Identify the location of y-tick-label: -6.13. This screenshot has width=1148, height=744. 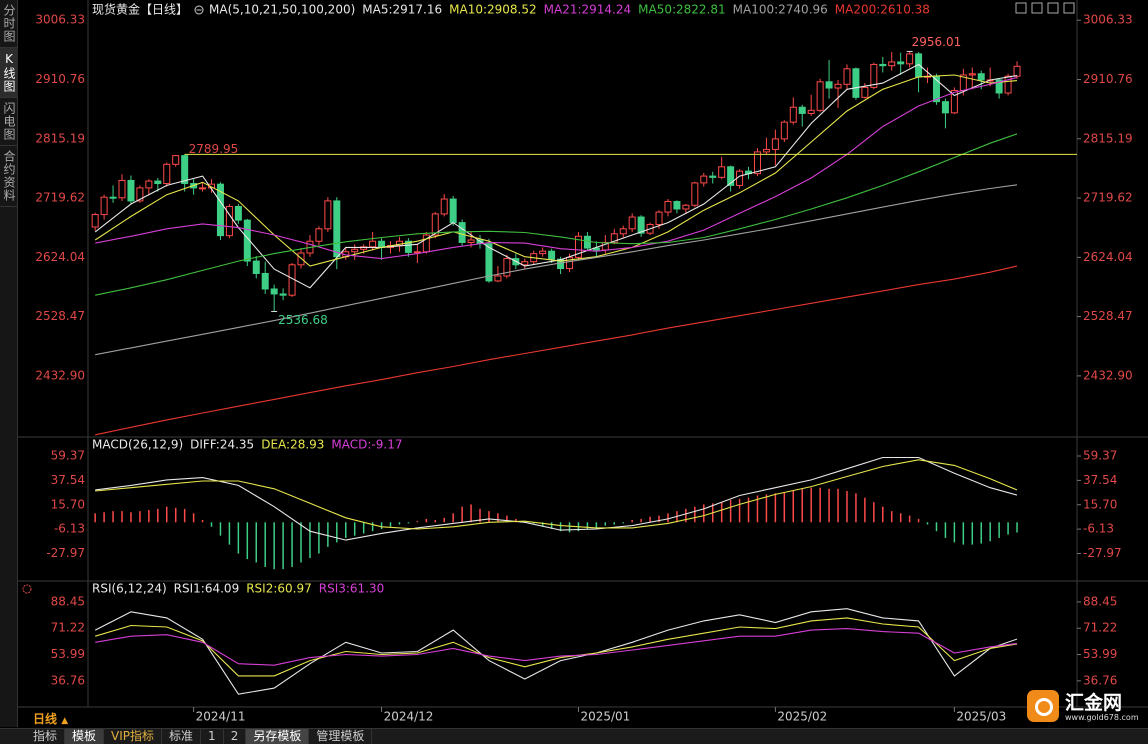
(69, 529).